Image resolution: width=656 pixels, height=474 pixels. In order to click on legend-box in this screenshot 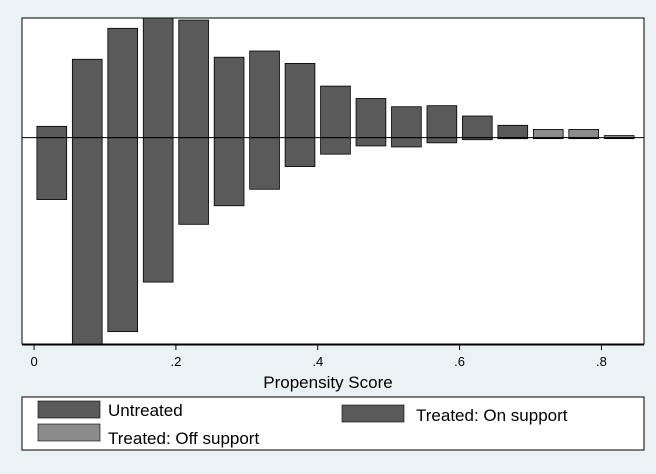, I will do `click(333, 423)`.